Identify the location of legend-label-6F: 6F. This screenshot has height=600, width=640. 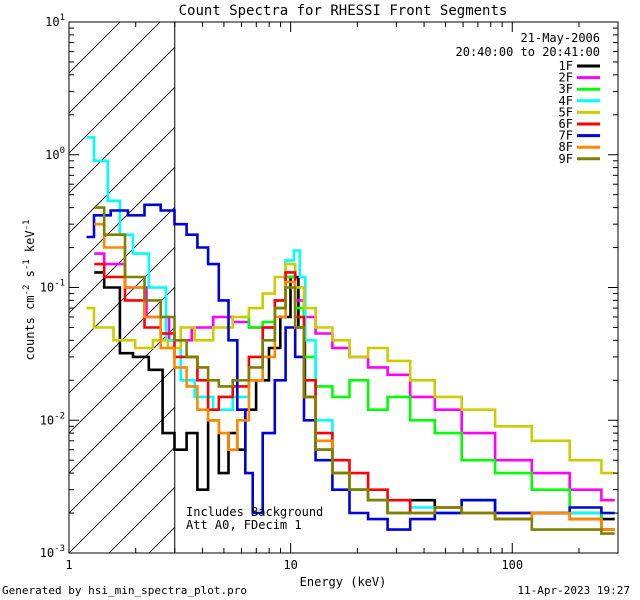
(566, 124).